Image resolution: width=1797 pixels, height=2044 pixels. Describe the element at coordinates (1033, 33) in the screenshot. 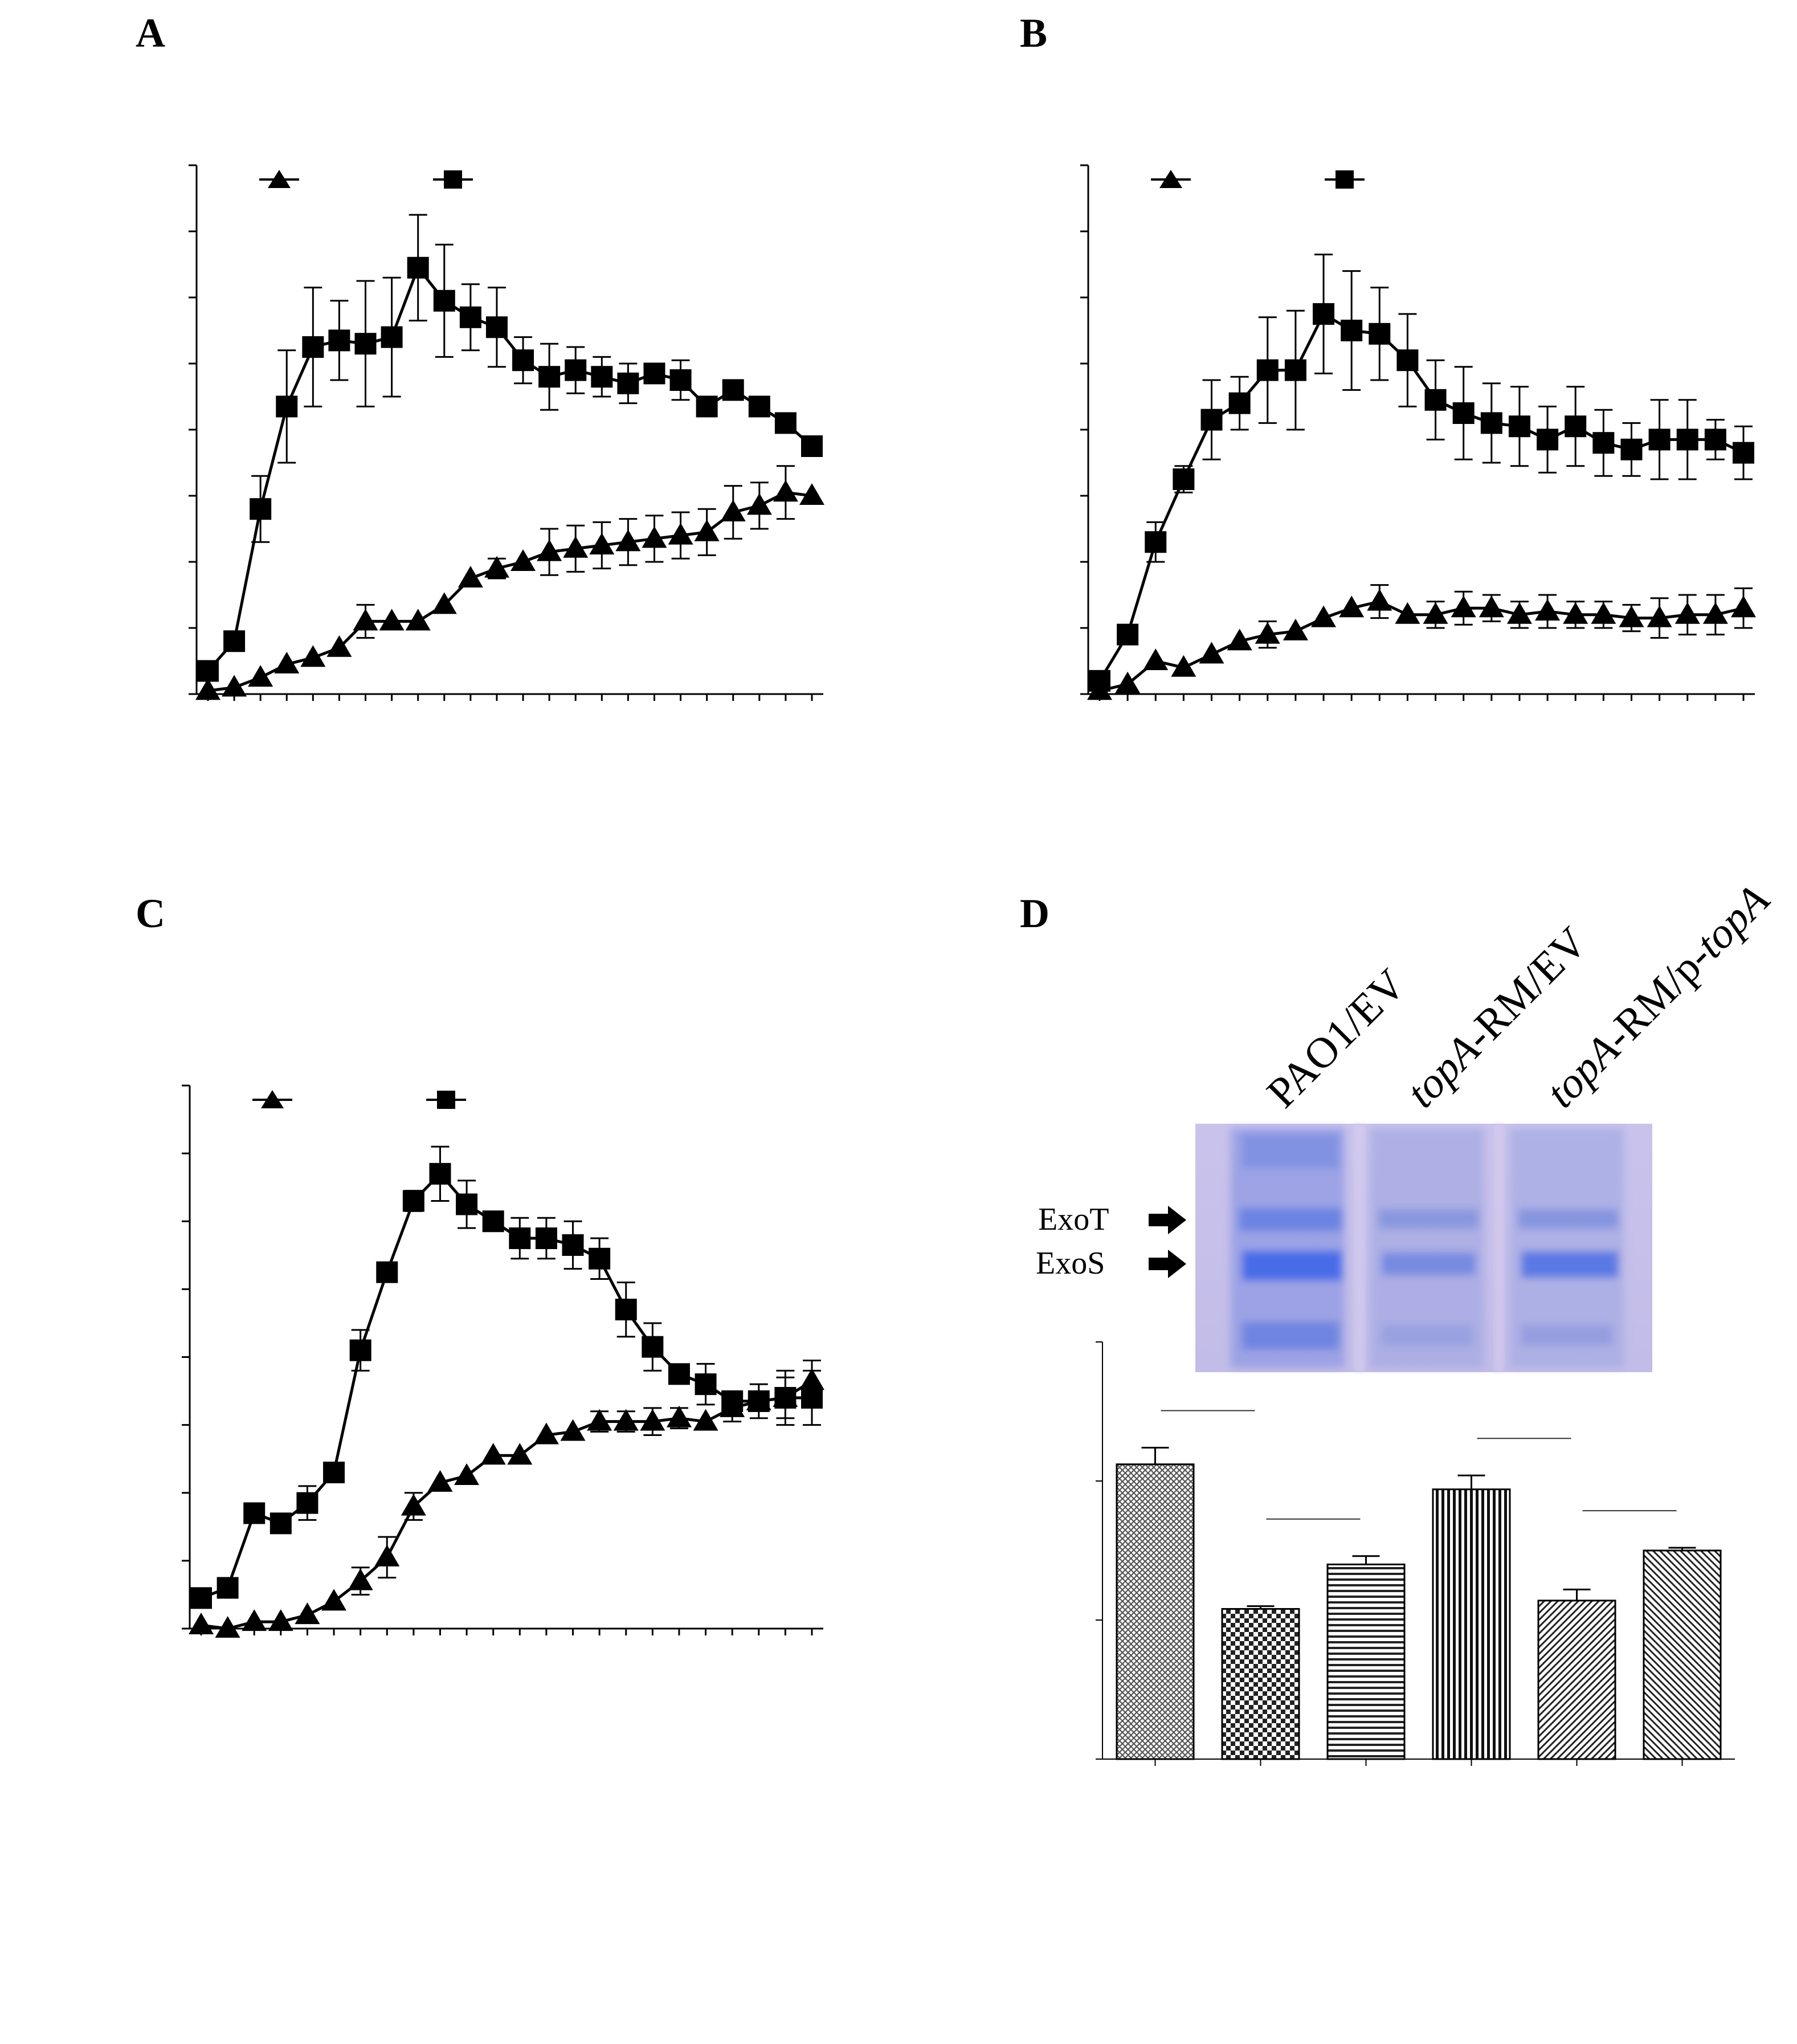

I see `panel-letter-b: B` at that location.